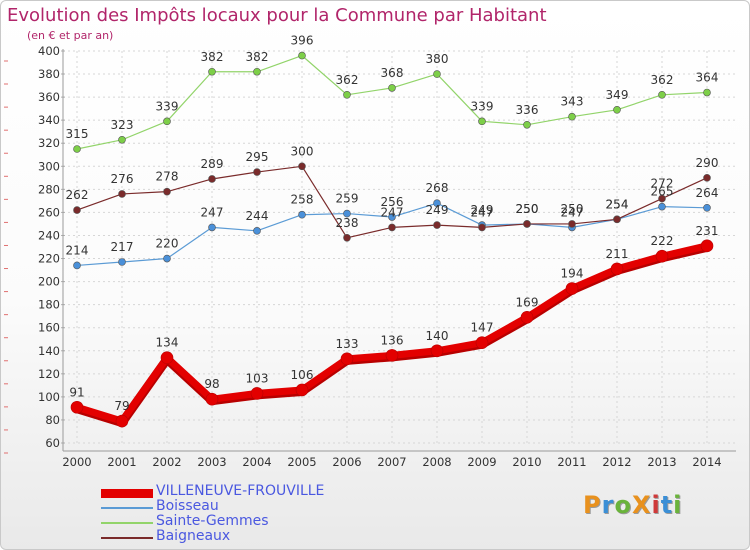  What do you see at coordinates (166, 462) in the screenshot?
I see `x-tick-label: 2002` at bounding box center [166, 462].